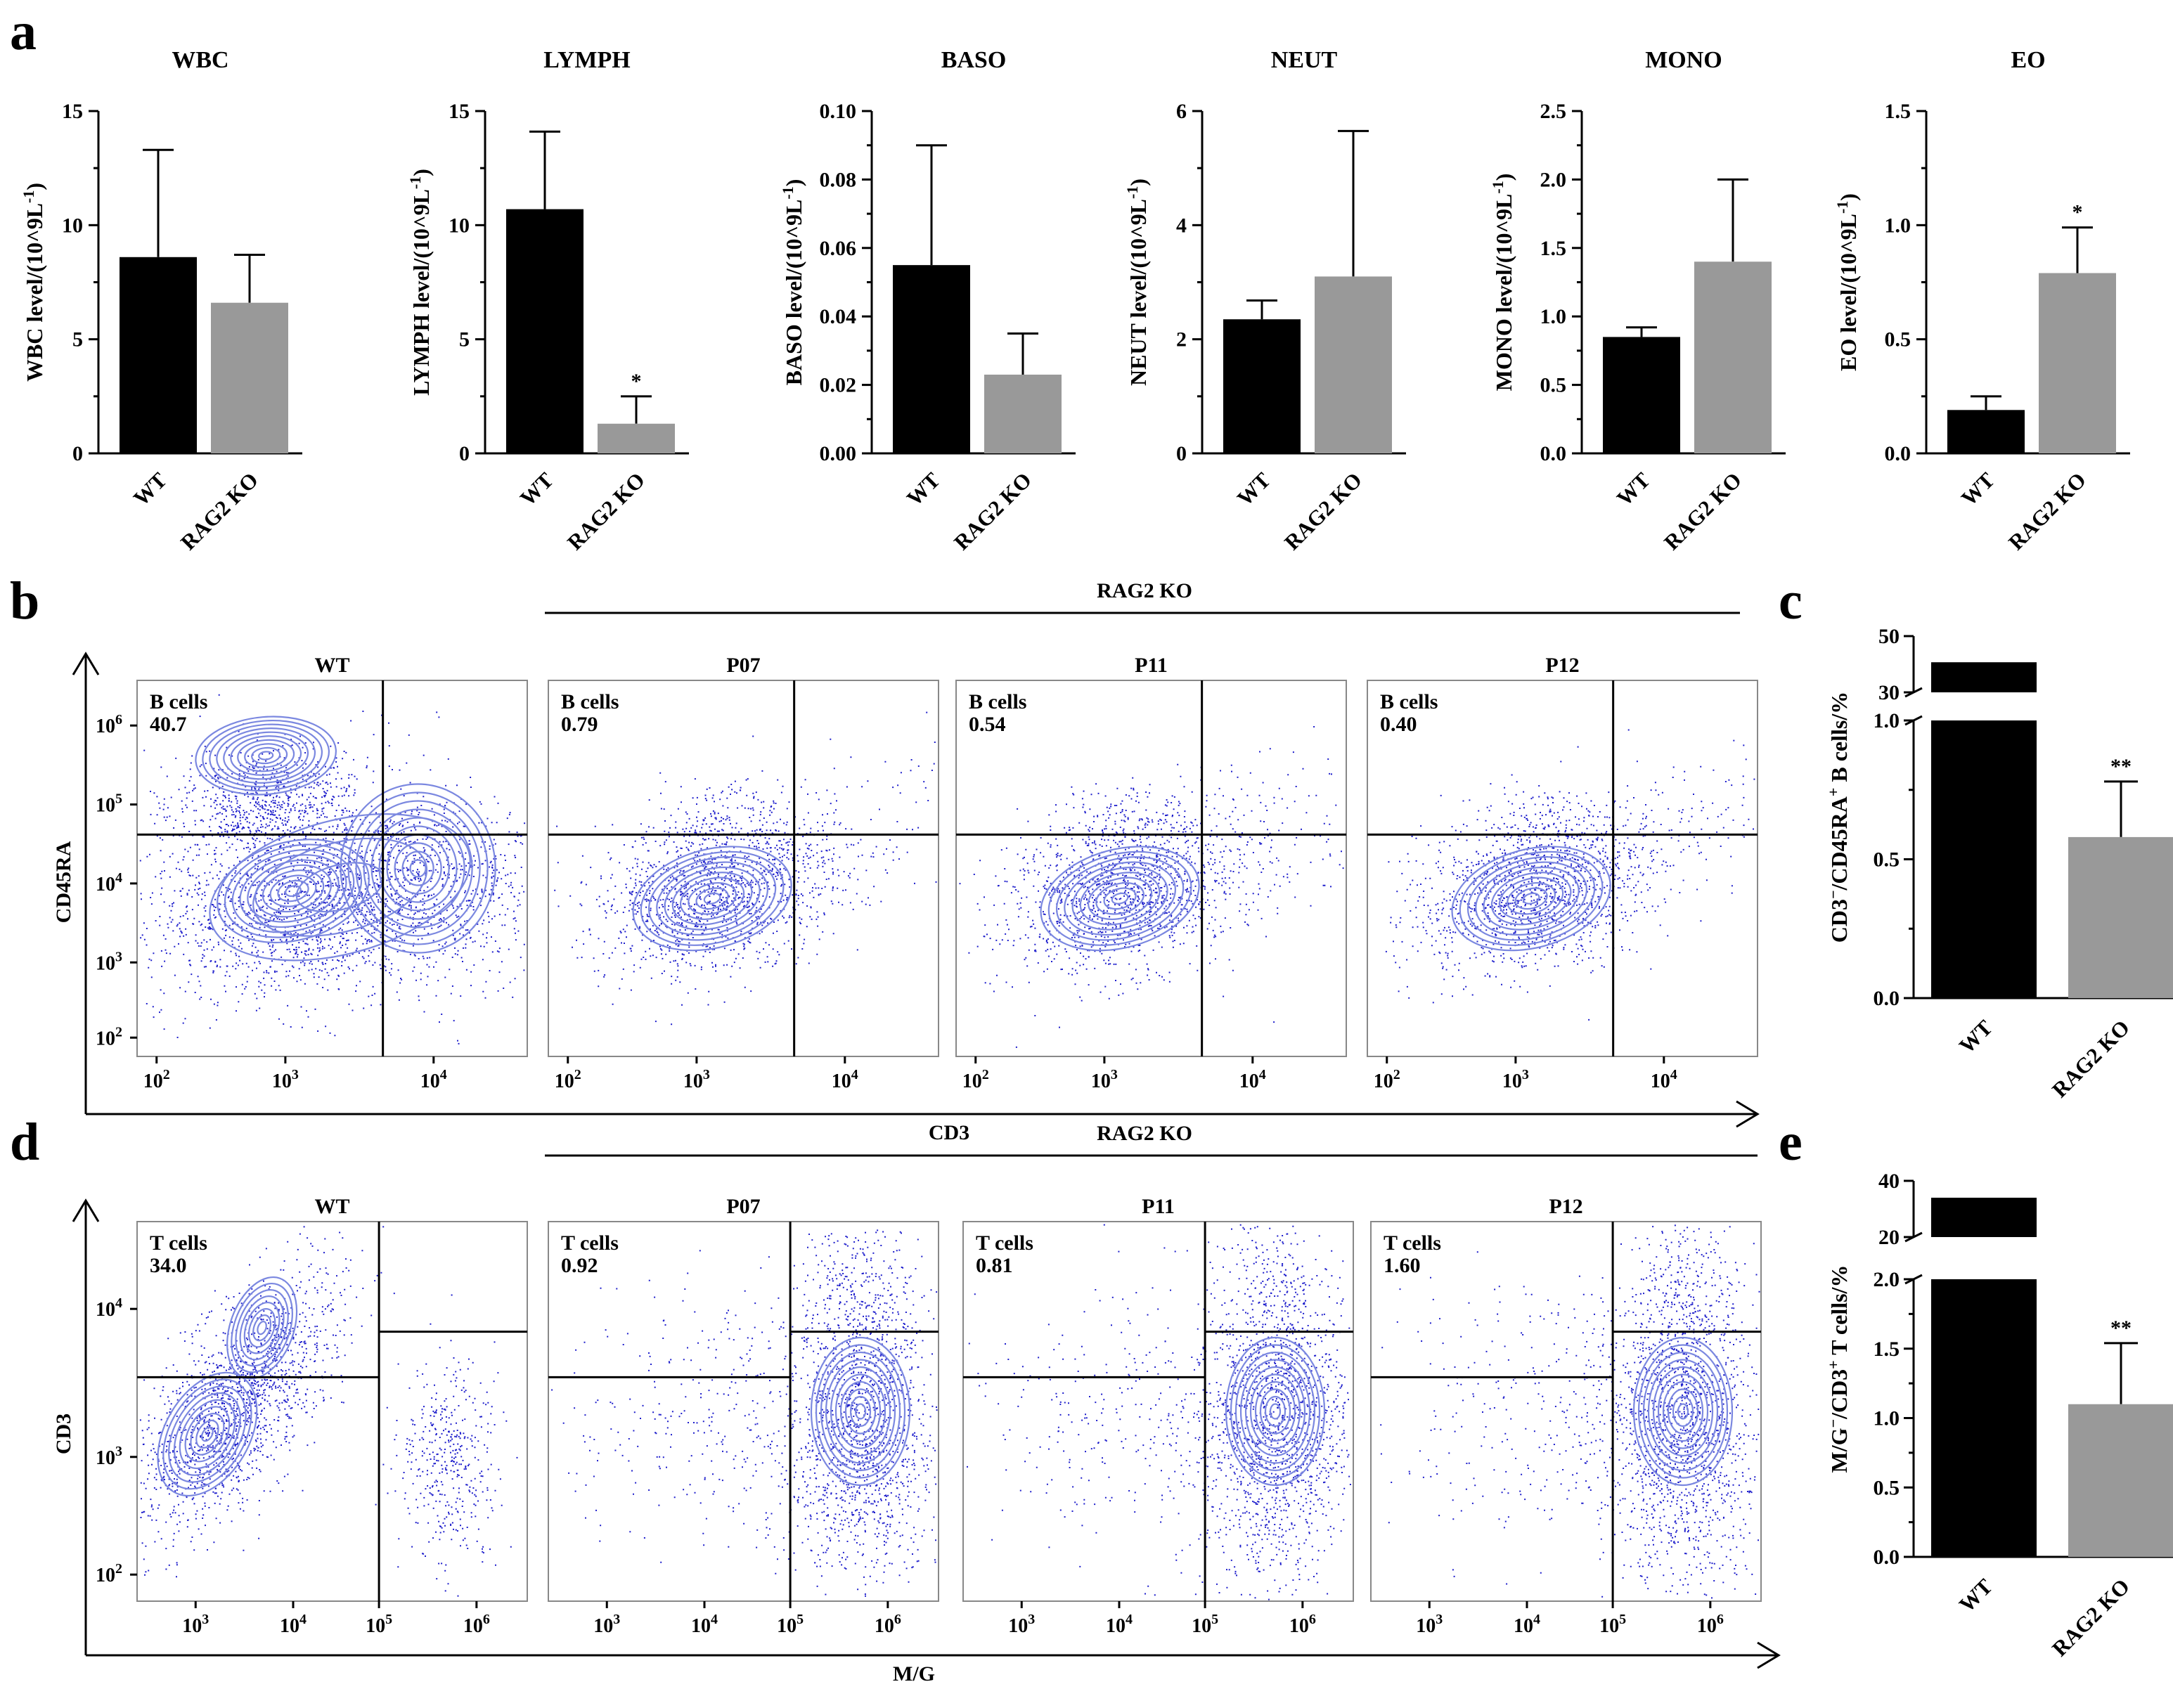 This screenshot has height=1708, width=2173. Describe the element at coordinates (420, 282) in the screenshot. I see `y-axis-label: LYMPH level/(10^9L-1)` at that location.